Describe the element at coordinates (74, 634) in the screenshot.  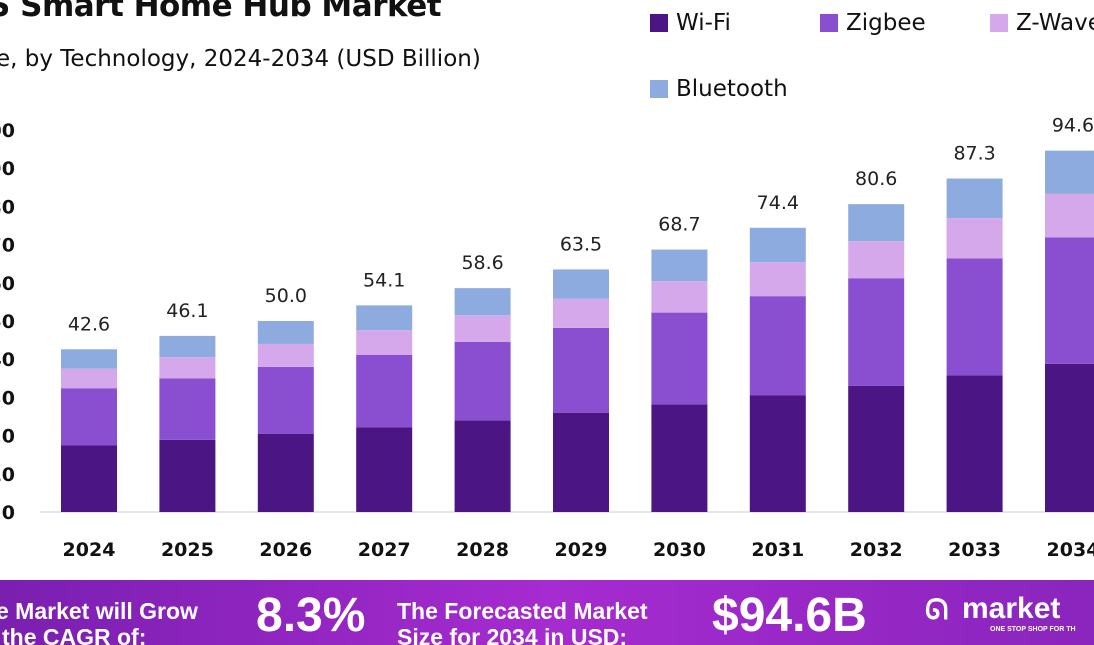
I see `cagr-label-2: the CAGR of:` at that location.